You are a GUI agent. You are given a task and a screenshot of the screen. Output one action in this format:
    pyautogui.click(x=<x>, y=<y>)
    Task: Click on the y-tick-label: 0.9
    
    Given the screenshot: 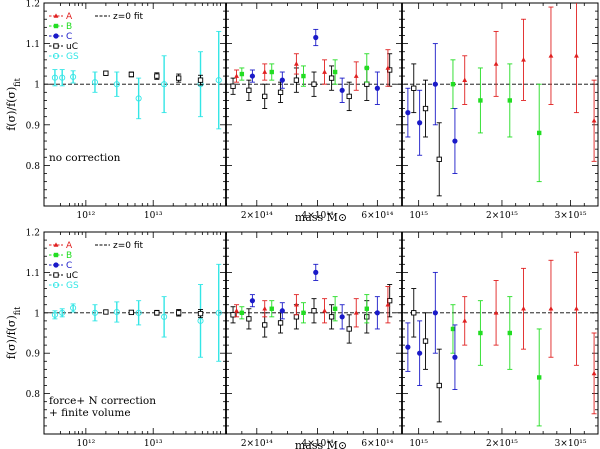 What is the action you would take?
    pyautogui.click(x=33, y=355)
    